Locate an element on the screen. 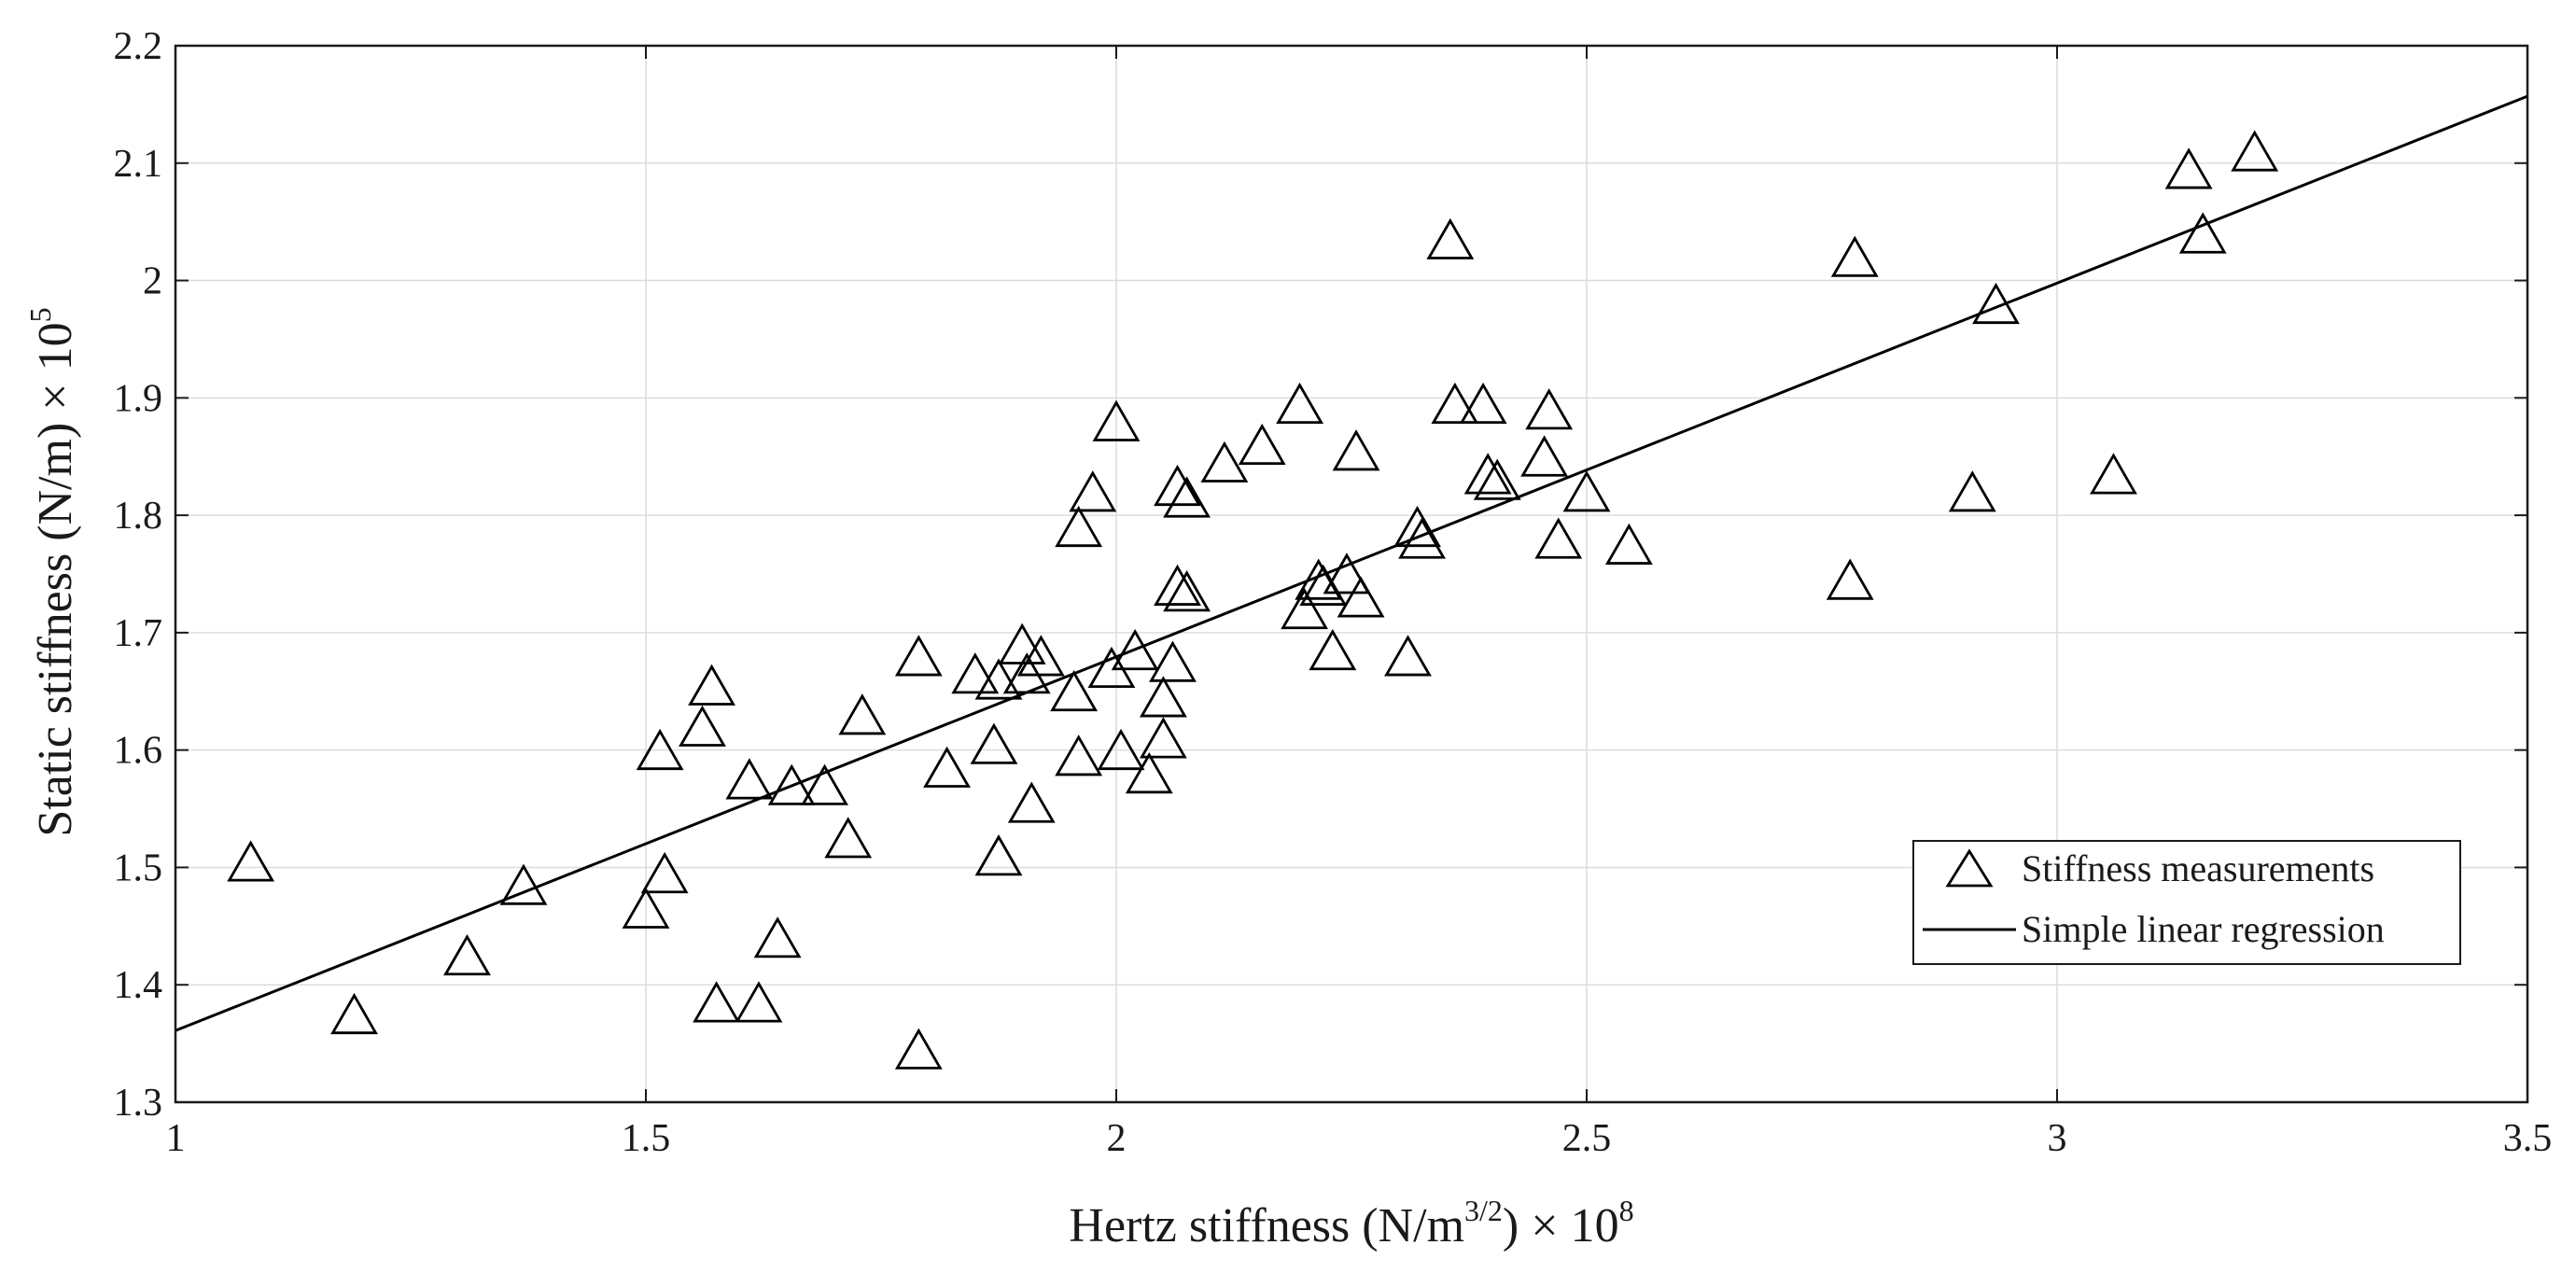  y-tick-label: 1.7 is located at coordinates (138, 633).